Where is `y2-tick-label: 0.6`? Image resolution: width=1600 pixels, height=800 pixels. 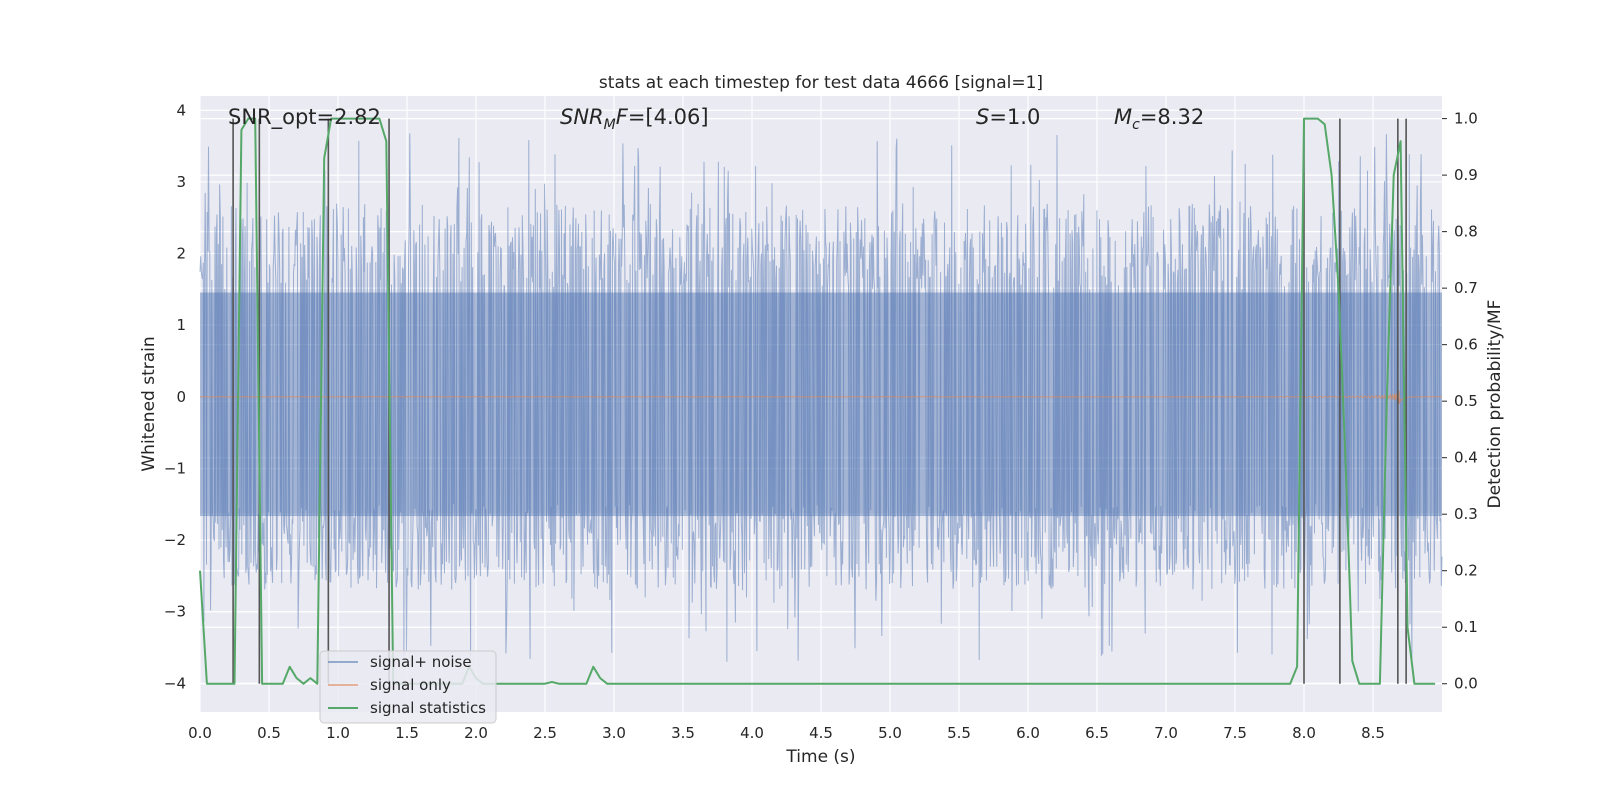 y2-tick-label: 0.6 is located at coordinates (1466, 345).